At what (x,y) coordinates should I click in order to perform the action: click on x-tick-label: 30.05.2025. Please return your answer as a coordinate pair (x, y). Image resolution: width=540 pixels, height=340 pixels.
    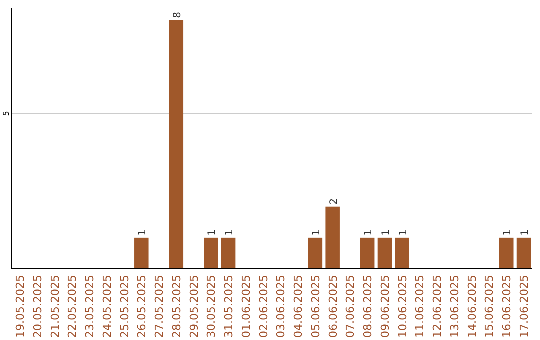
    Looking at the image, I should click on (211, 306).